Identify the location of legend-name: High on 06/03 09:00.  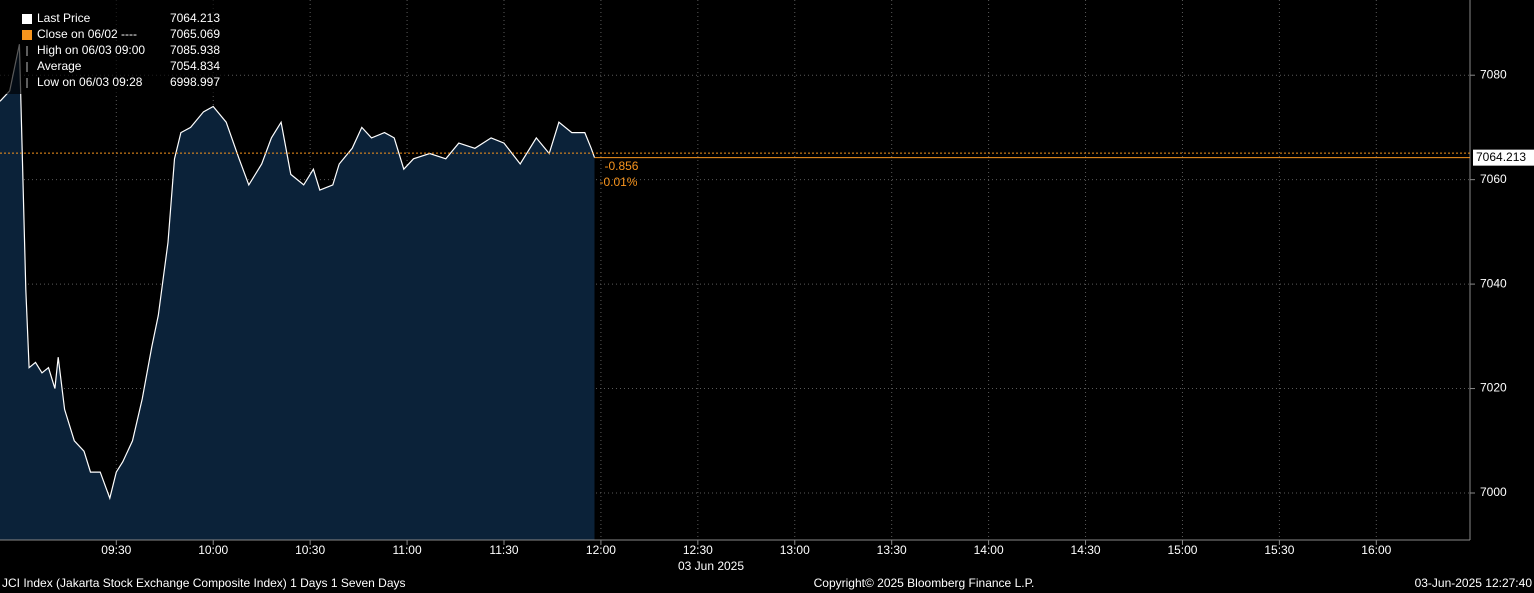
(91, 50).